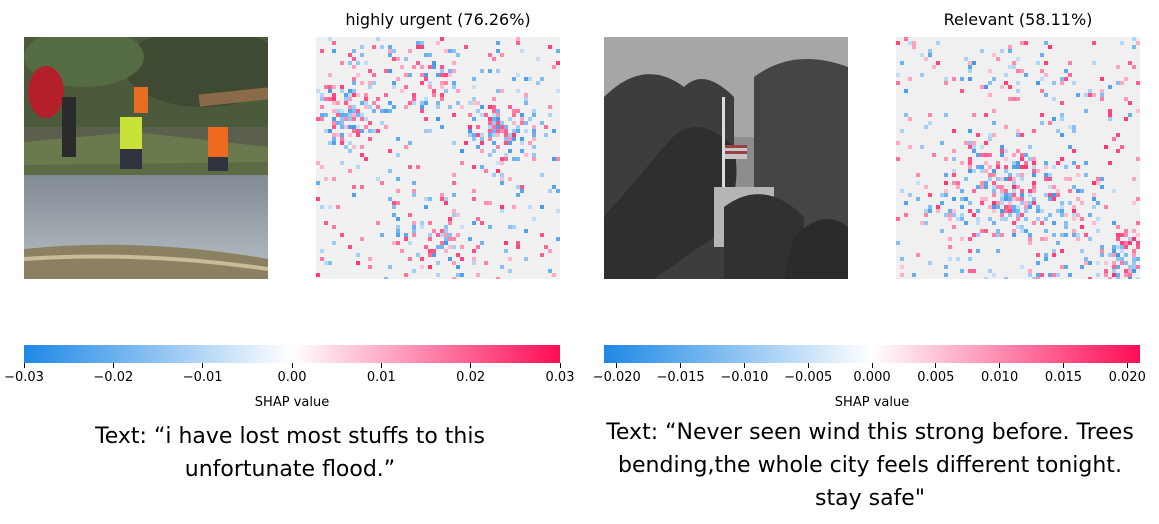  What do you see at coordinates (1063, 377) in the screenshot?
I see `colorbar-tick-label: 0.015` at bounding box center [1063, 377].